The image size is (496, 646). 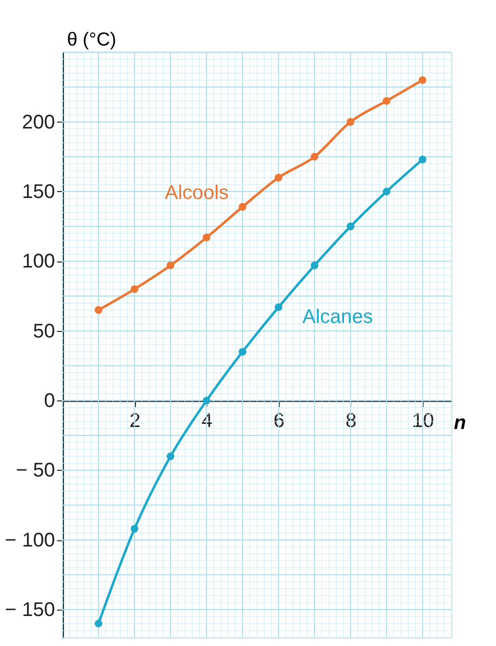 What do you see at coordinates (351, 421) in the screenshot?
I see `x-tick-label: 8` at bounding box center [351, 421].